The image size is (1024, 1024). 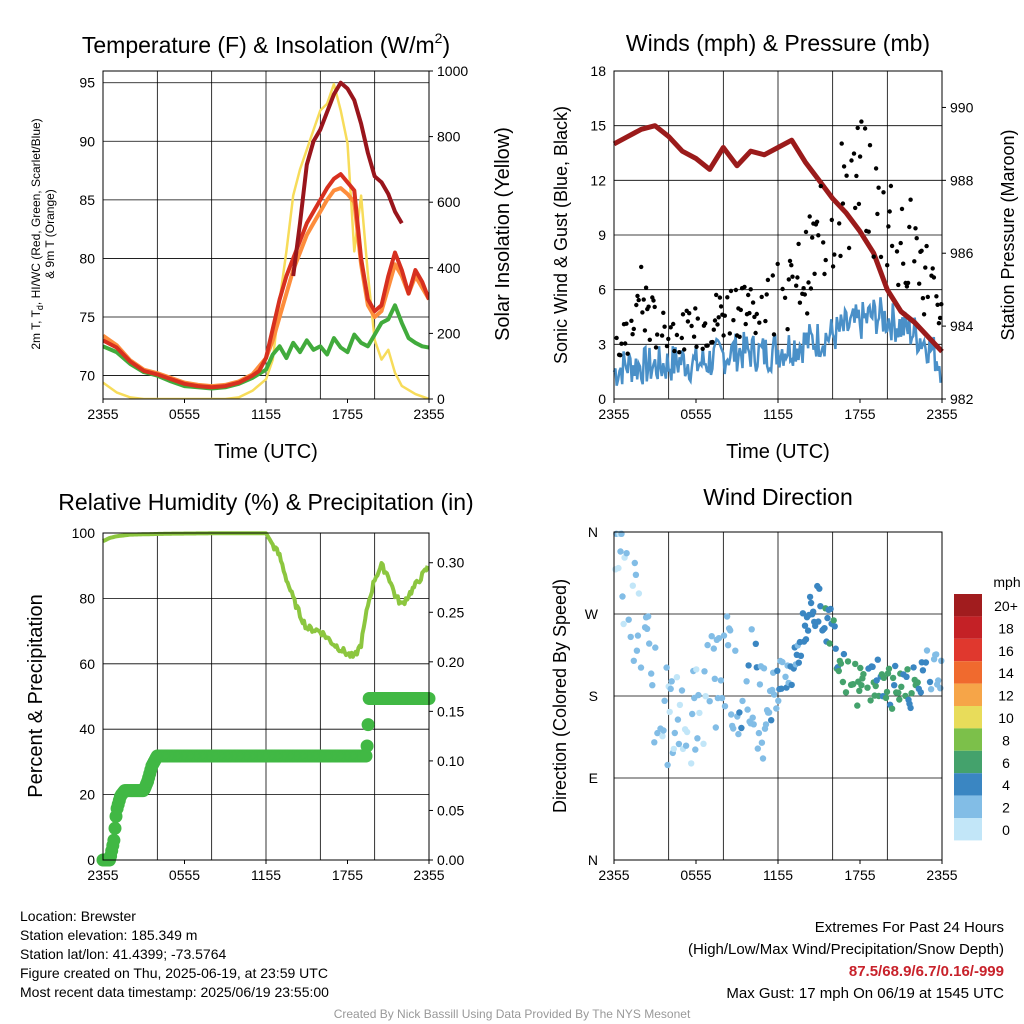 I want to click on y-tick-label-right: 600, so click(x=449, y=202).